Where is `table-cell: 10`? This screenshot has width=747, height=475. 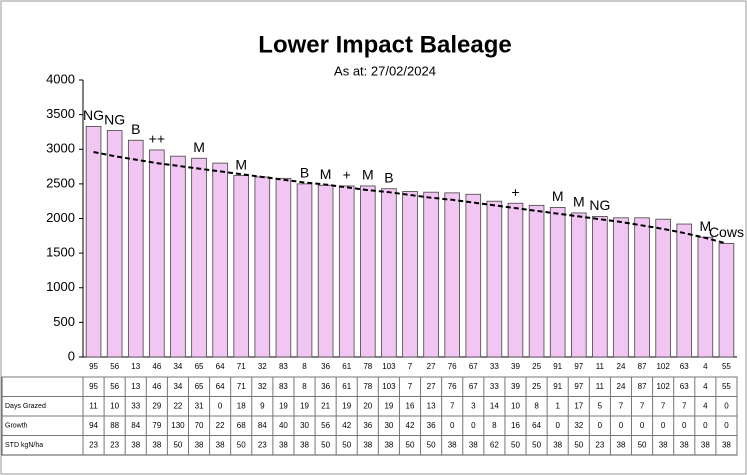 table-cell: 10 is located at coordinates (515, 405).